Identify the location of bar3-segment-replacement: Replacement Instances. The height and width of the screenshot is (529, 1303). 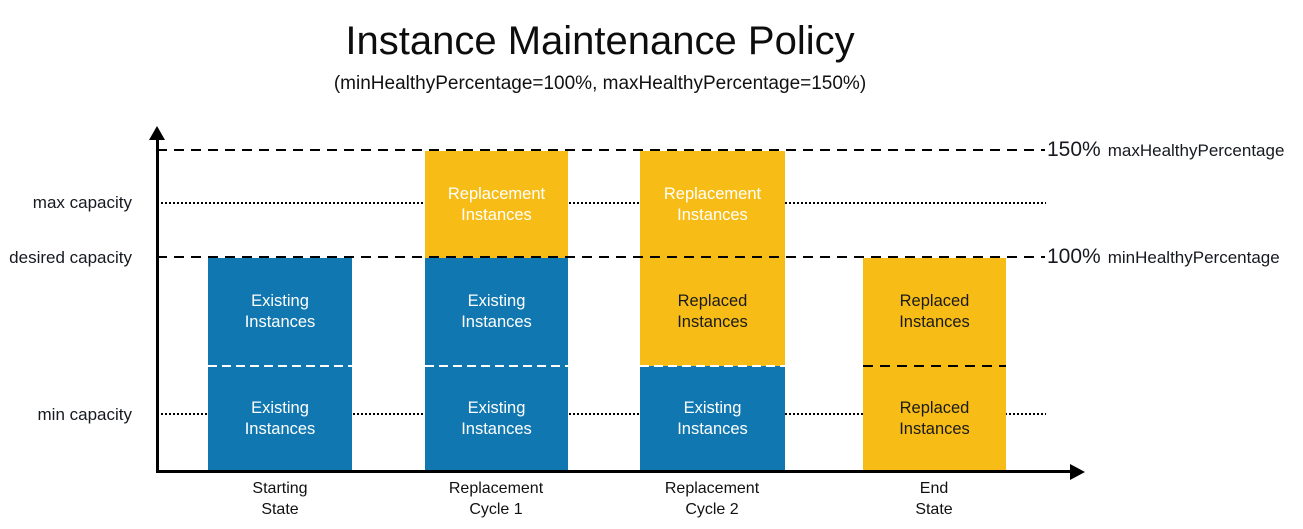
(712, 204).